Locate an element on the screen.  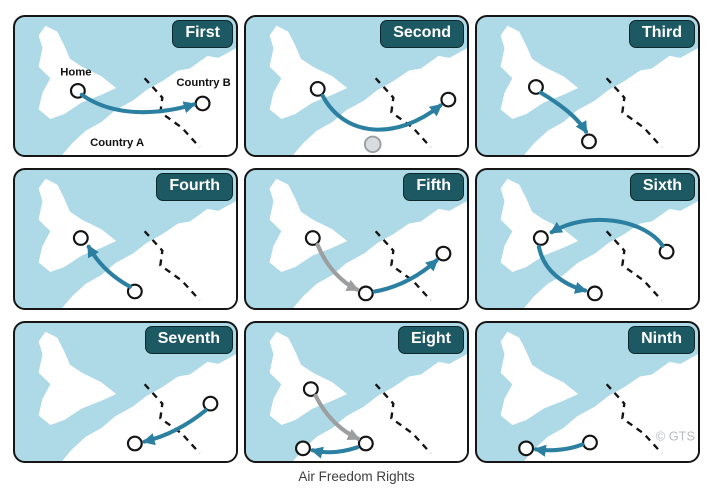
map-label: Country B is located at coordinates (203, 83).